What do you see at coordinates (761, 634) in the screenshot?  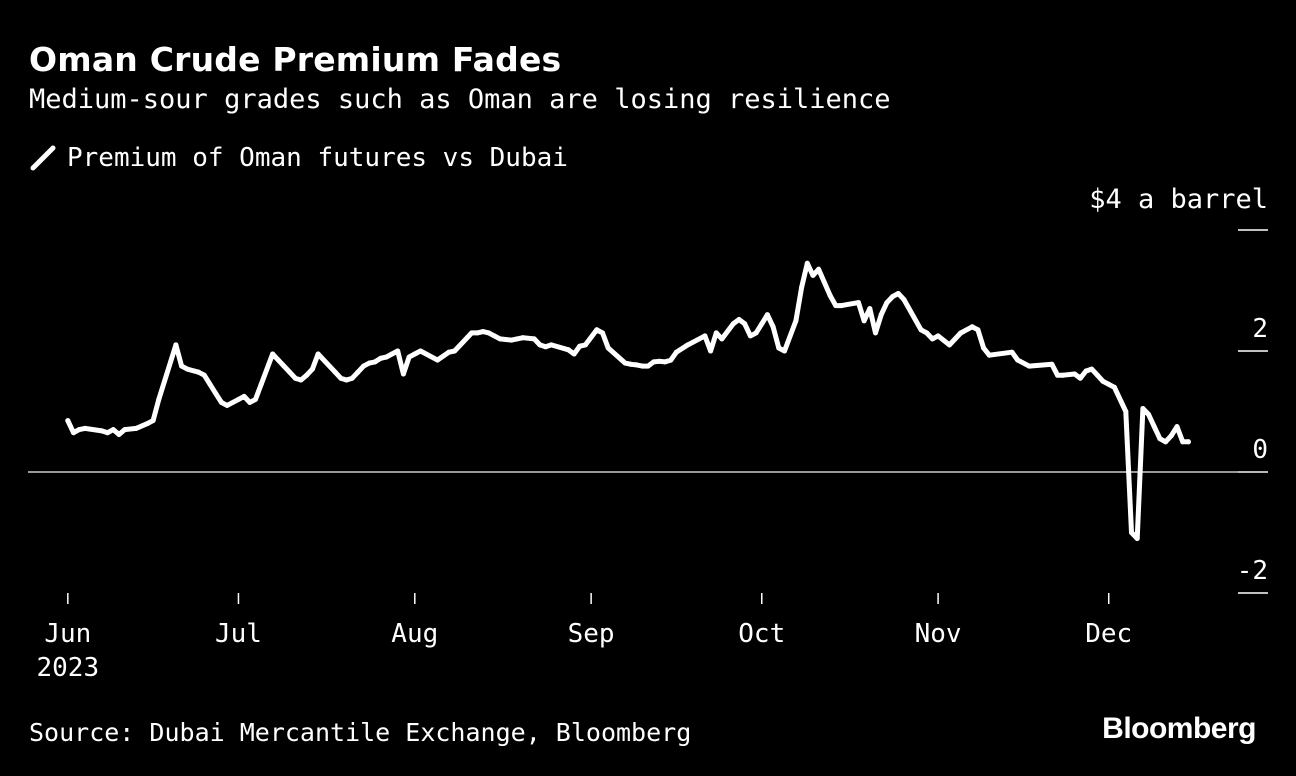 I see `x-tick-label: Oct` at bounding box center [761, 634].